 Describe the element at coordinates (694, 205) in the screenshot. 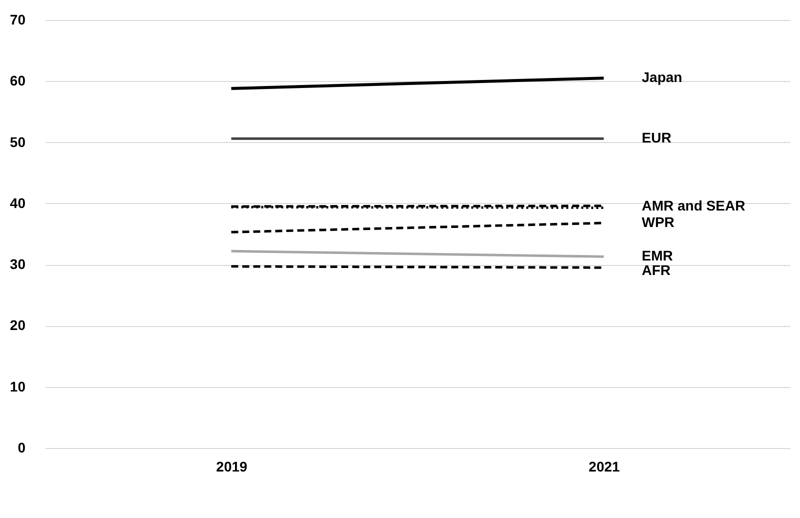

I see `annotation: AMR and SEAR` at that location.